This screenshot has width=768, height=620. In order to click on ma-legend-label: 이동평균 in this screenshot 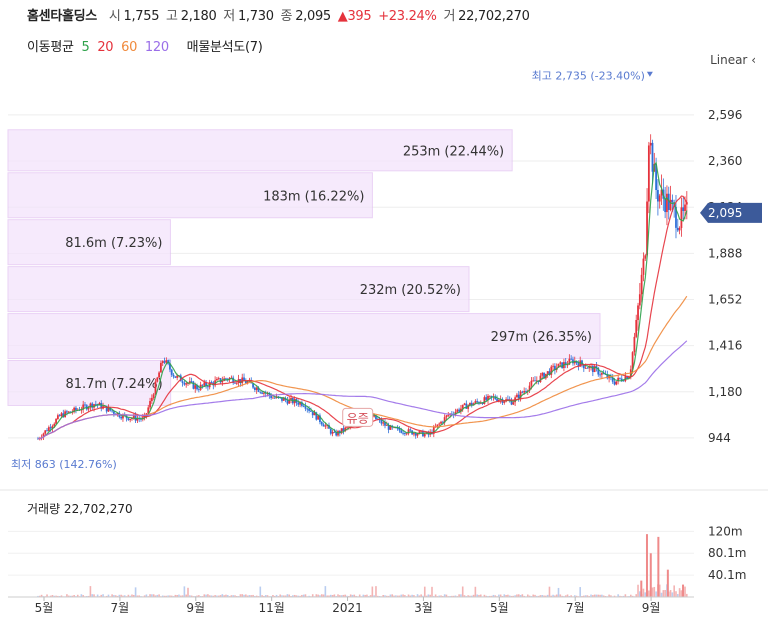, I will do `click(50, 47)`.